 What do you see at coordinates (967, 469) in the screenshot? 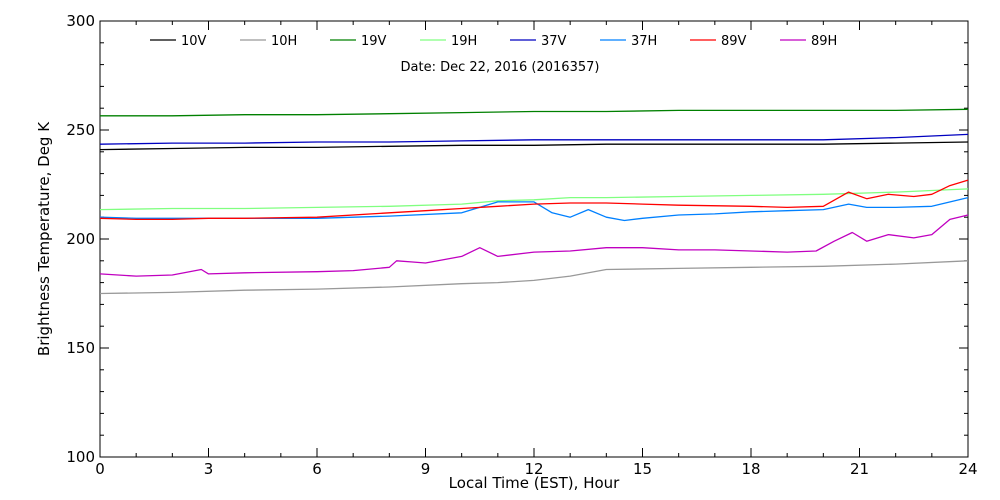
I see `x-tick-label: 24` at bounding box center [967, 469].